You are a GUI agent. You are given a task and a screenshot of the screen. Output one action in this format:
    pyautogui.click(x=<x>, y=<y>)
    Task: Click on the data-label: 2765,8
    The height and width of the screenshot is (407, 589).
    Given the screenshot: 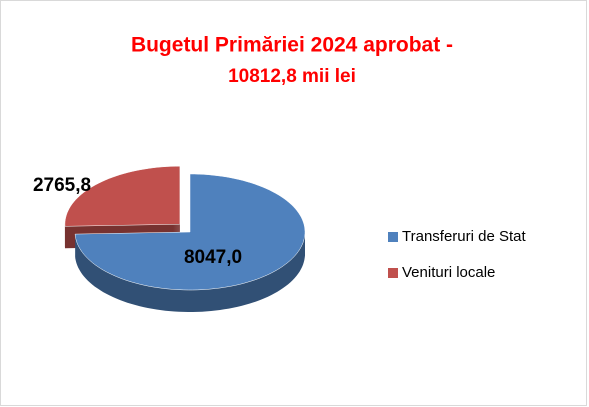 What is the action you would take?
    pyautogui.click(x=62, y=185)
    